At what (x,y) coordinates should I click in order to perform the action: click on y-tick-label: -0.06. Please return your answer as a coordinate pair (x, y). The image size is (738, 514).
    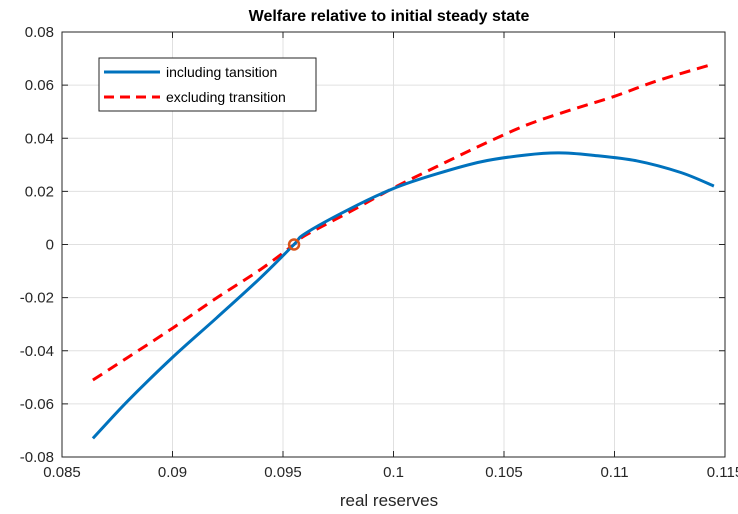
    Looking at the image, I should click on (37, 404).